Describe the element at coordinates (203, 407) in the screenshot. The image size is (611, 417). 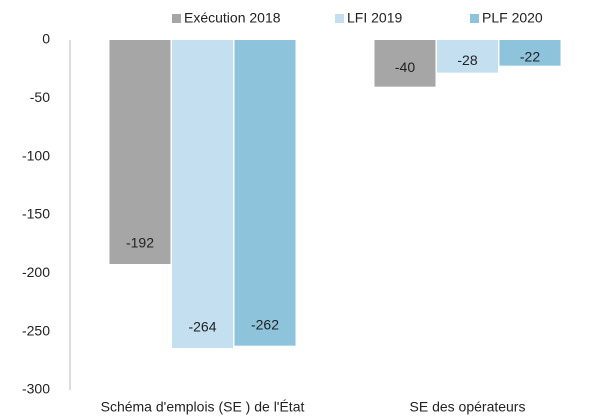
I see `x-tick-label: Schéma d'emplois (SE ) de l'État` at that location.